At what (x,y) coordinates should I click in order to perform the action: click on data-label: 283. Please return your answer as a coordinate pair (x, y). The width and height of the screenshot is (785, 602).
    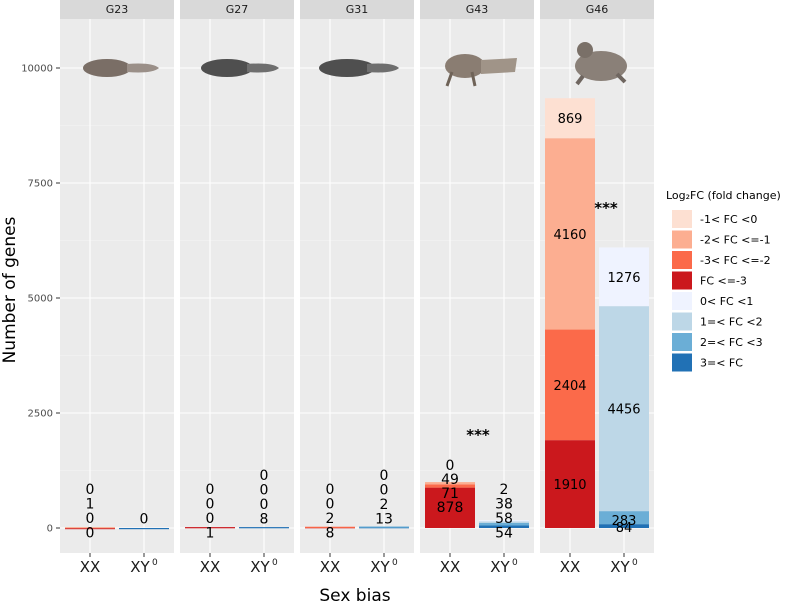
    Looking at the image, I should click on (624, 521).